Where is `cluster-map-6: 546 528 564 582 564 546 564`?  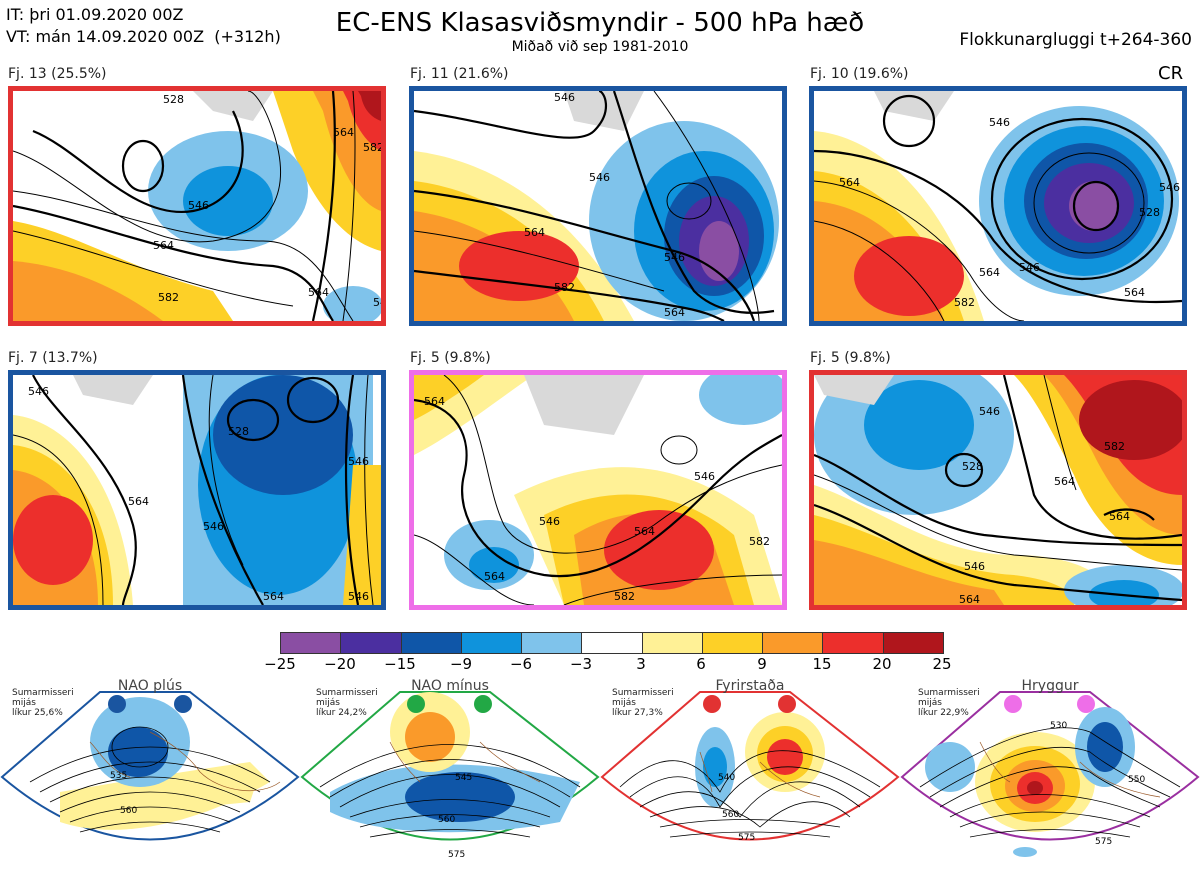
cluster-map-6: 546 528 564 582 564 546 564 is located at coordinates (998, 490).